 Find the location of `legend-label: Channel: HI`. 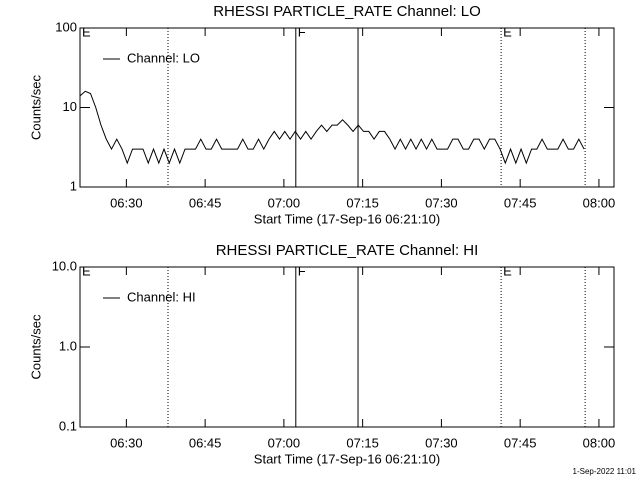

legend-label: Channel: HI is located at coordinates (161, 296).